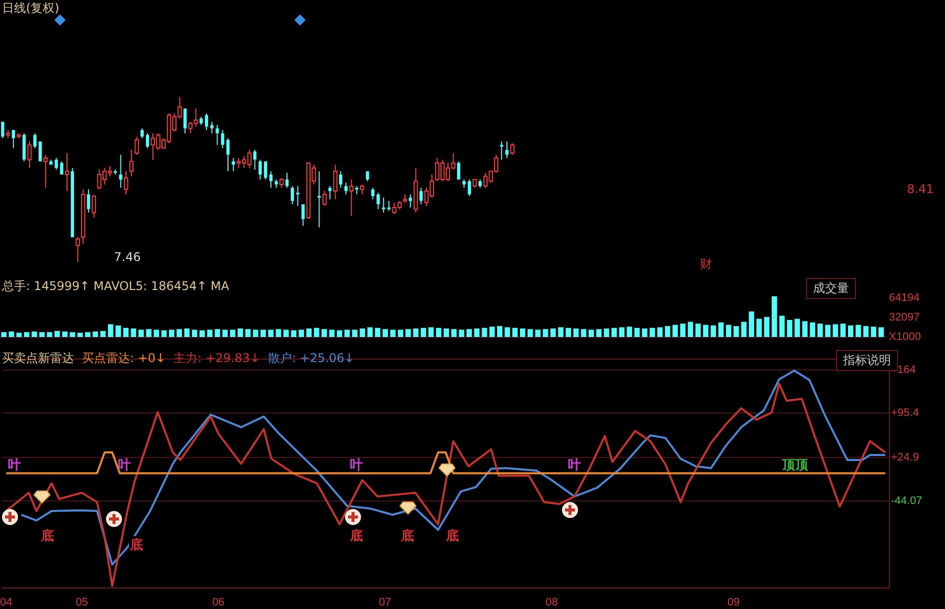 The height and width of the screenshot is (609, 945). Describe the element at coordinates (452, 536) in the screenshot. I see `annotation: 底` at that location.